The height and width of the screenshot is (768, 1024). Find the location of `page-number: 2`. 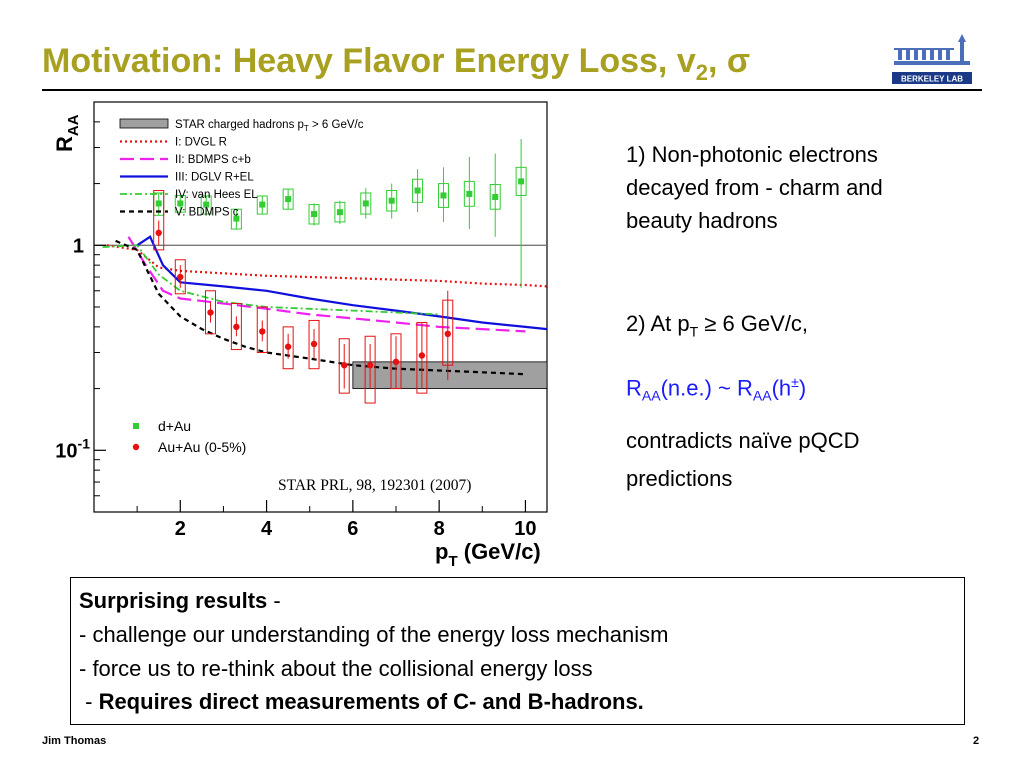

page-number: 2 is located at coordinates (976, 741).